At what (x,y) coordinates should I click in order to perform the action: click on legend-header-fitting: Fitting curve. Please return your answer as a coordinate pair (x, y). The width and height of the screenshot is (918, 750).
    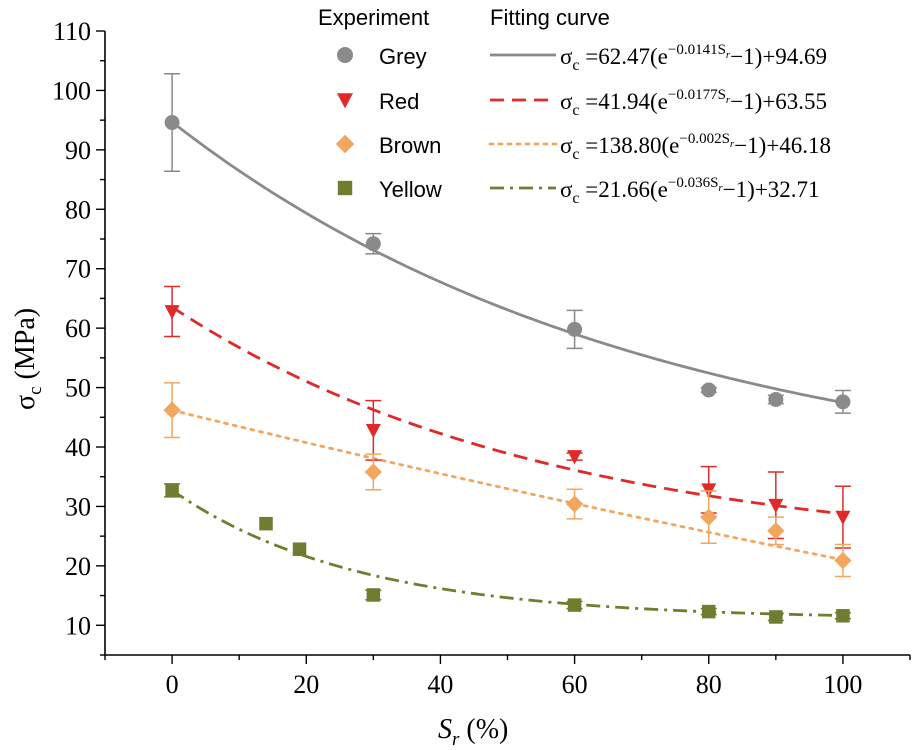
    Looking at the image, I should click on (550, 17).